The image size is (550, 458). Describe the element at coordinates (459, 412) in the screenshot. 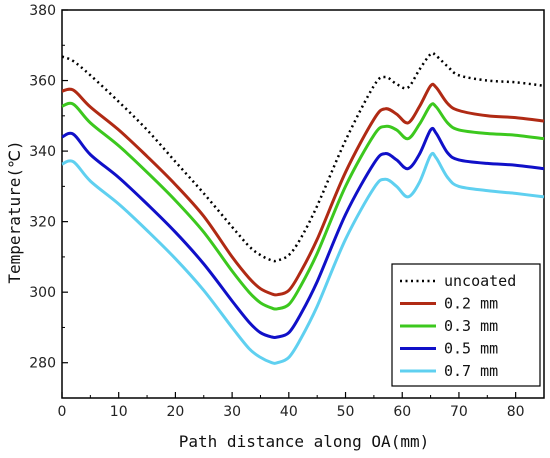

I see `x-tick-label: 70` at that location.